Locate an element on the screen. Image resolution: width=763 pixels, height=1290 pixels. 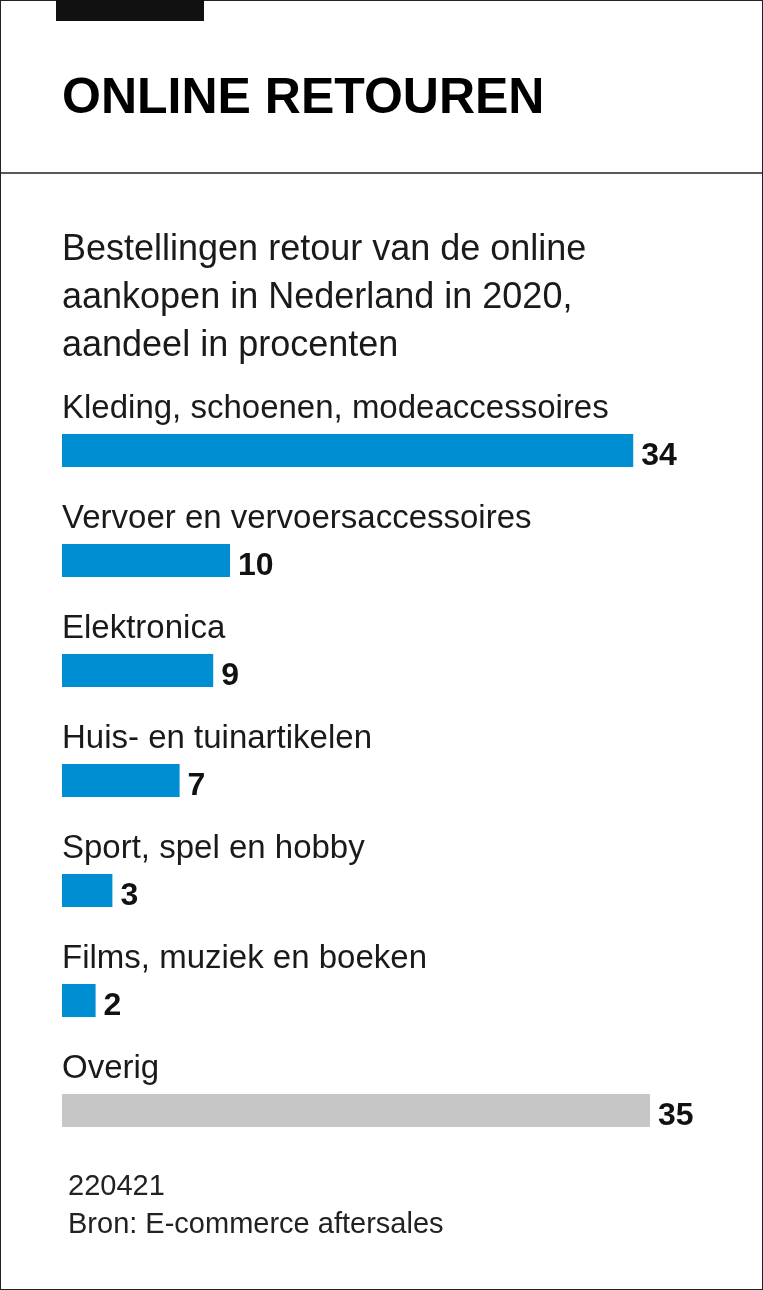
data-label: 10 is located at coordinates (256, 564).